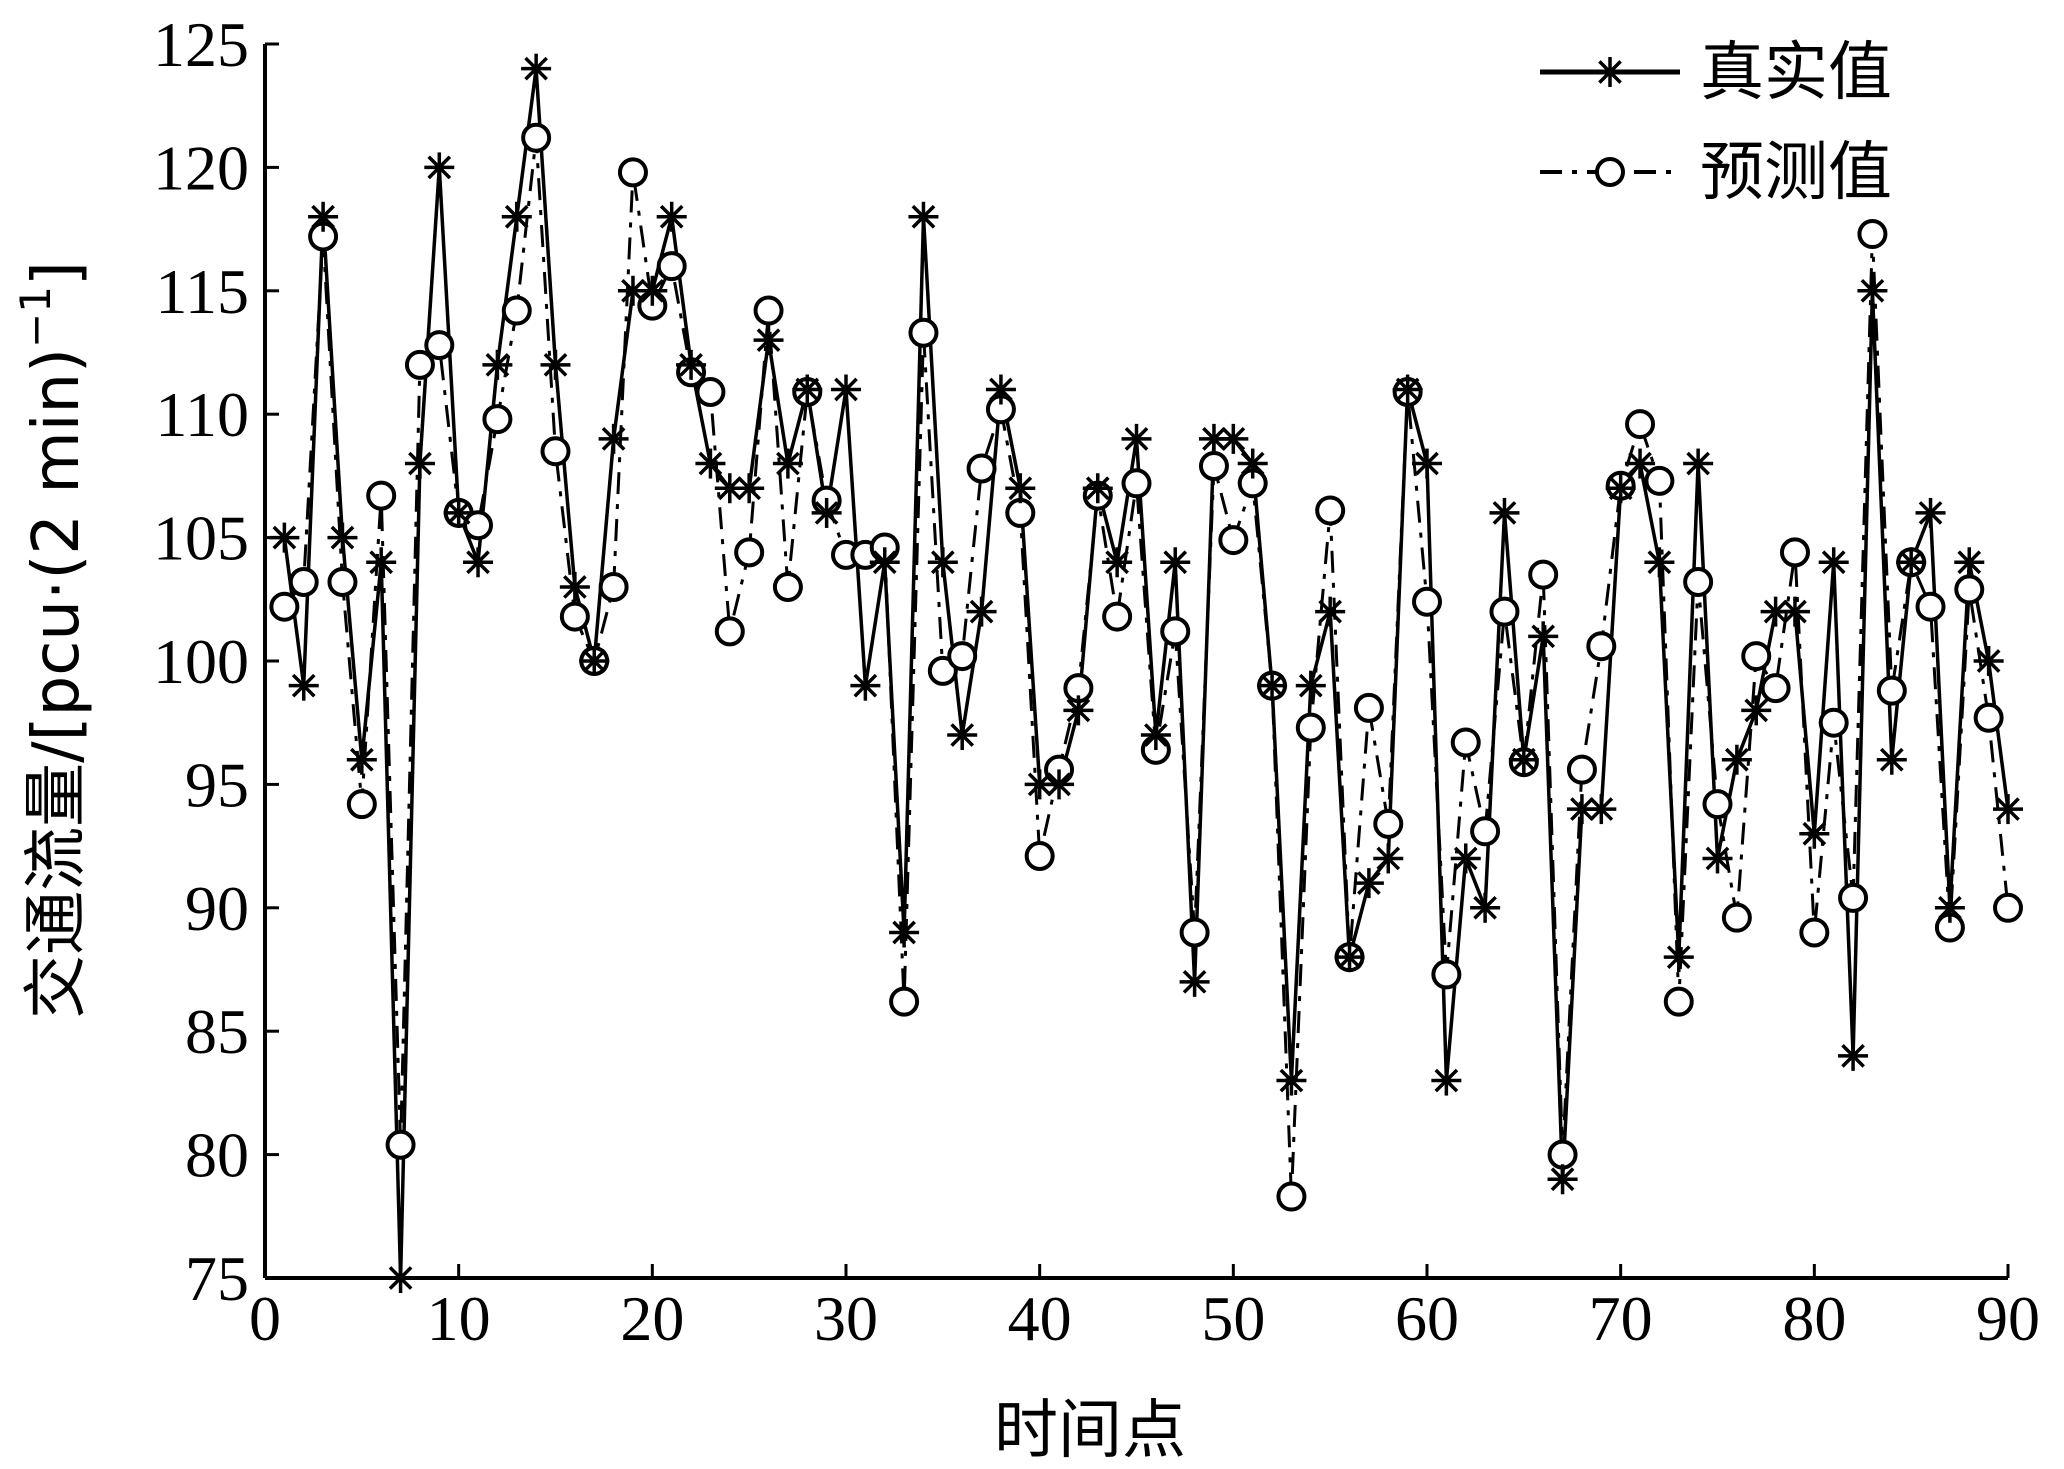 The height and width of the screenshot is (1469, 2064). What do you see at coordinates (201, 661) in the screenshot?
I see `y-tick-label: 100` at bounding box center [201, 661].